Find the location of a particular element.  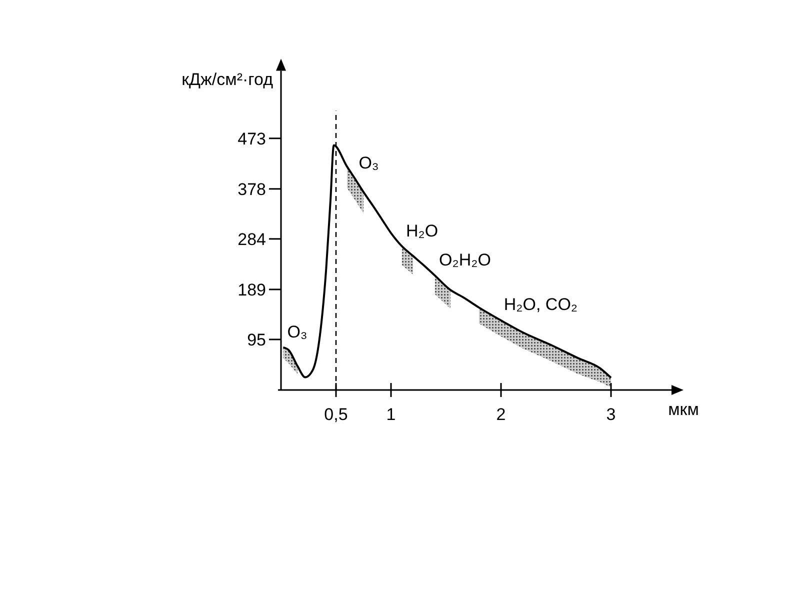

y-tick-label: 95 is located at coordinates (256, 340).